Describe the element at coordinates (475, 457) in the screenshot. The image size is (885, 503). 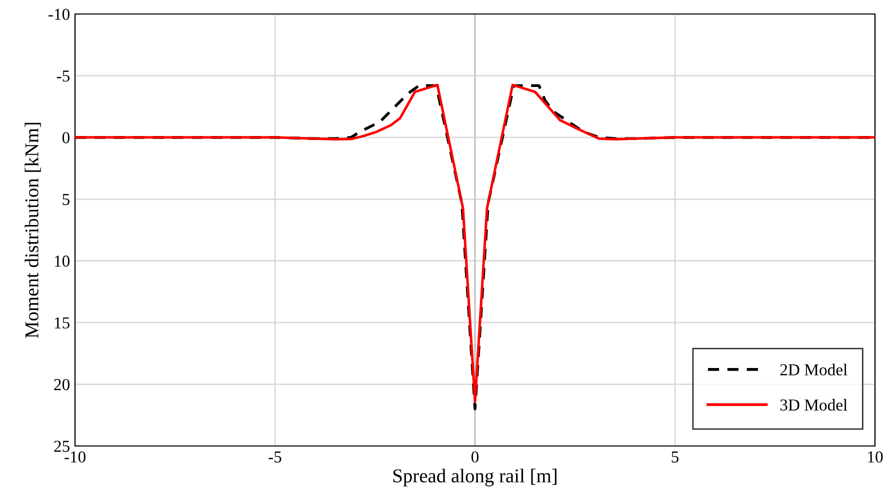
I see `x-tick-label: 0` at that location.